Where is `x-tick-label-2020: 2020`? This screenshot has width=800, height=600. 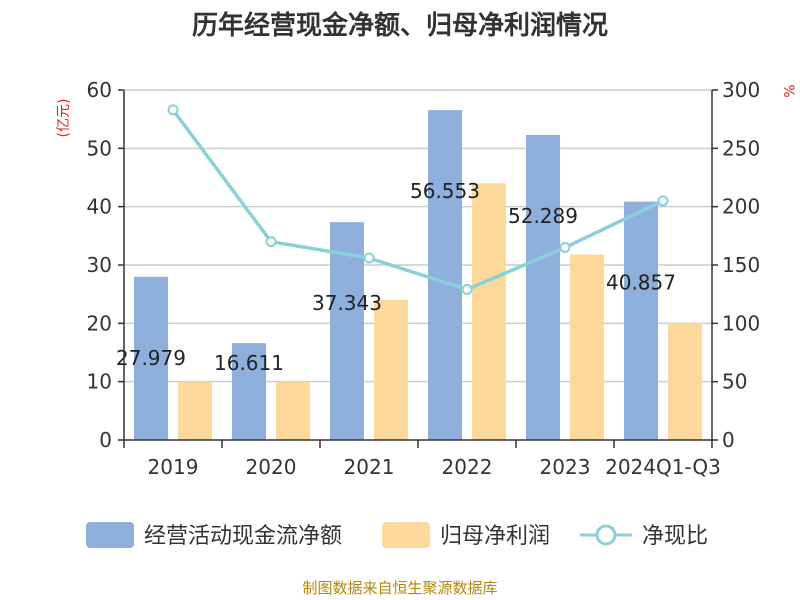
x-tick-label-2020: 2020 is located at coordinates (271, 467).